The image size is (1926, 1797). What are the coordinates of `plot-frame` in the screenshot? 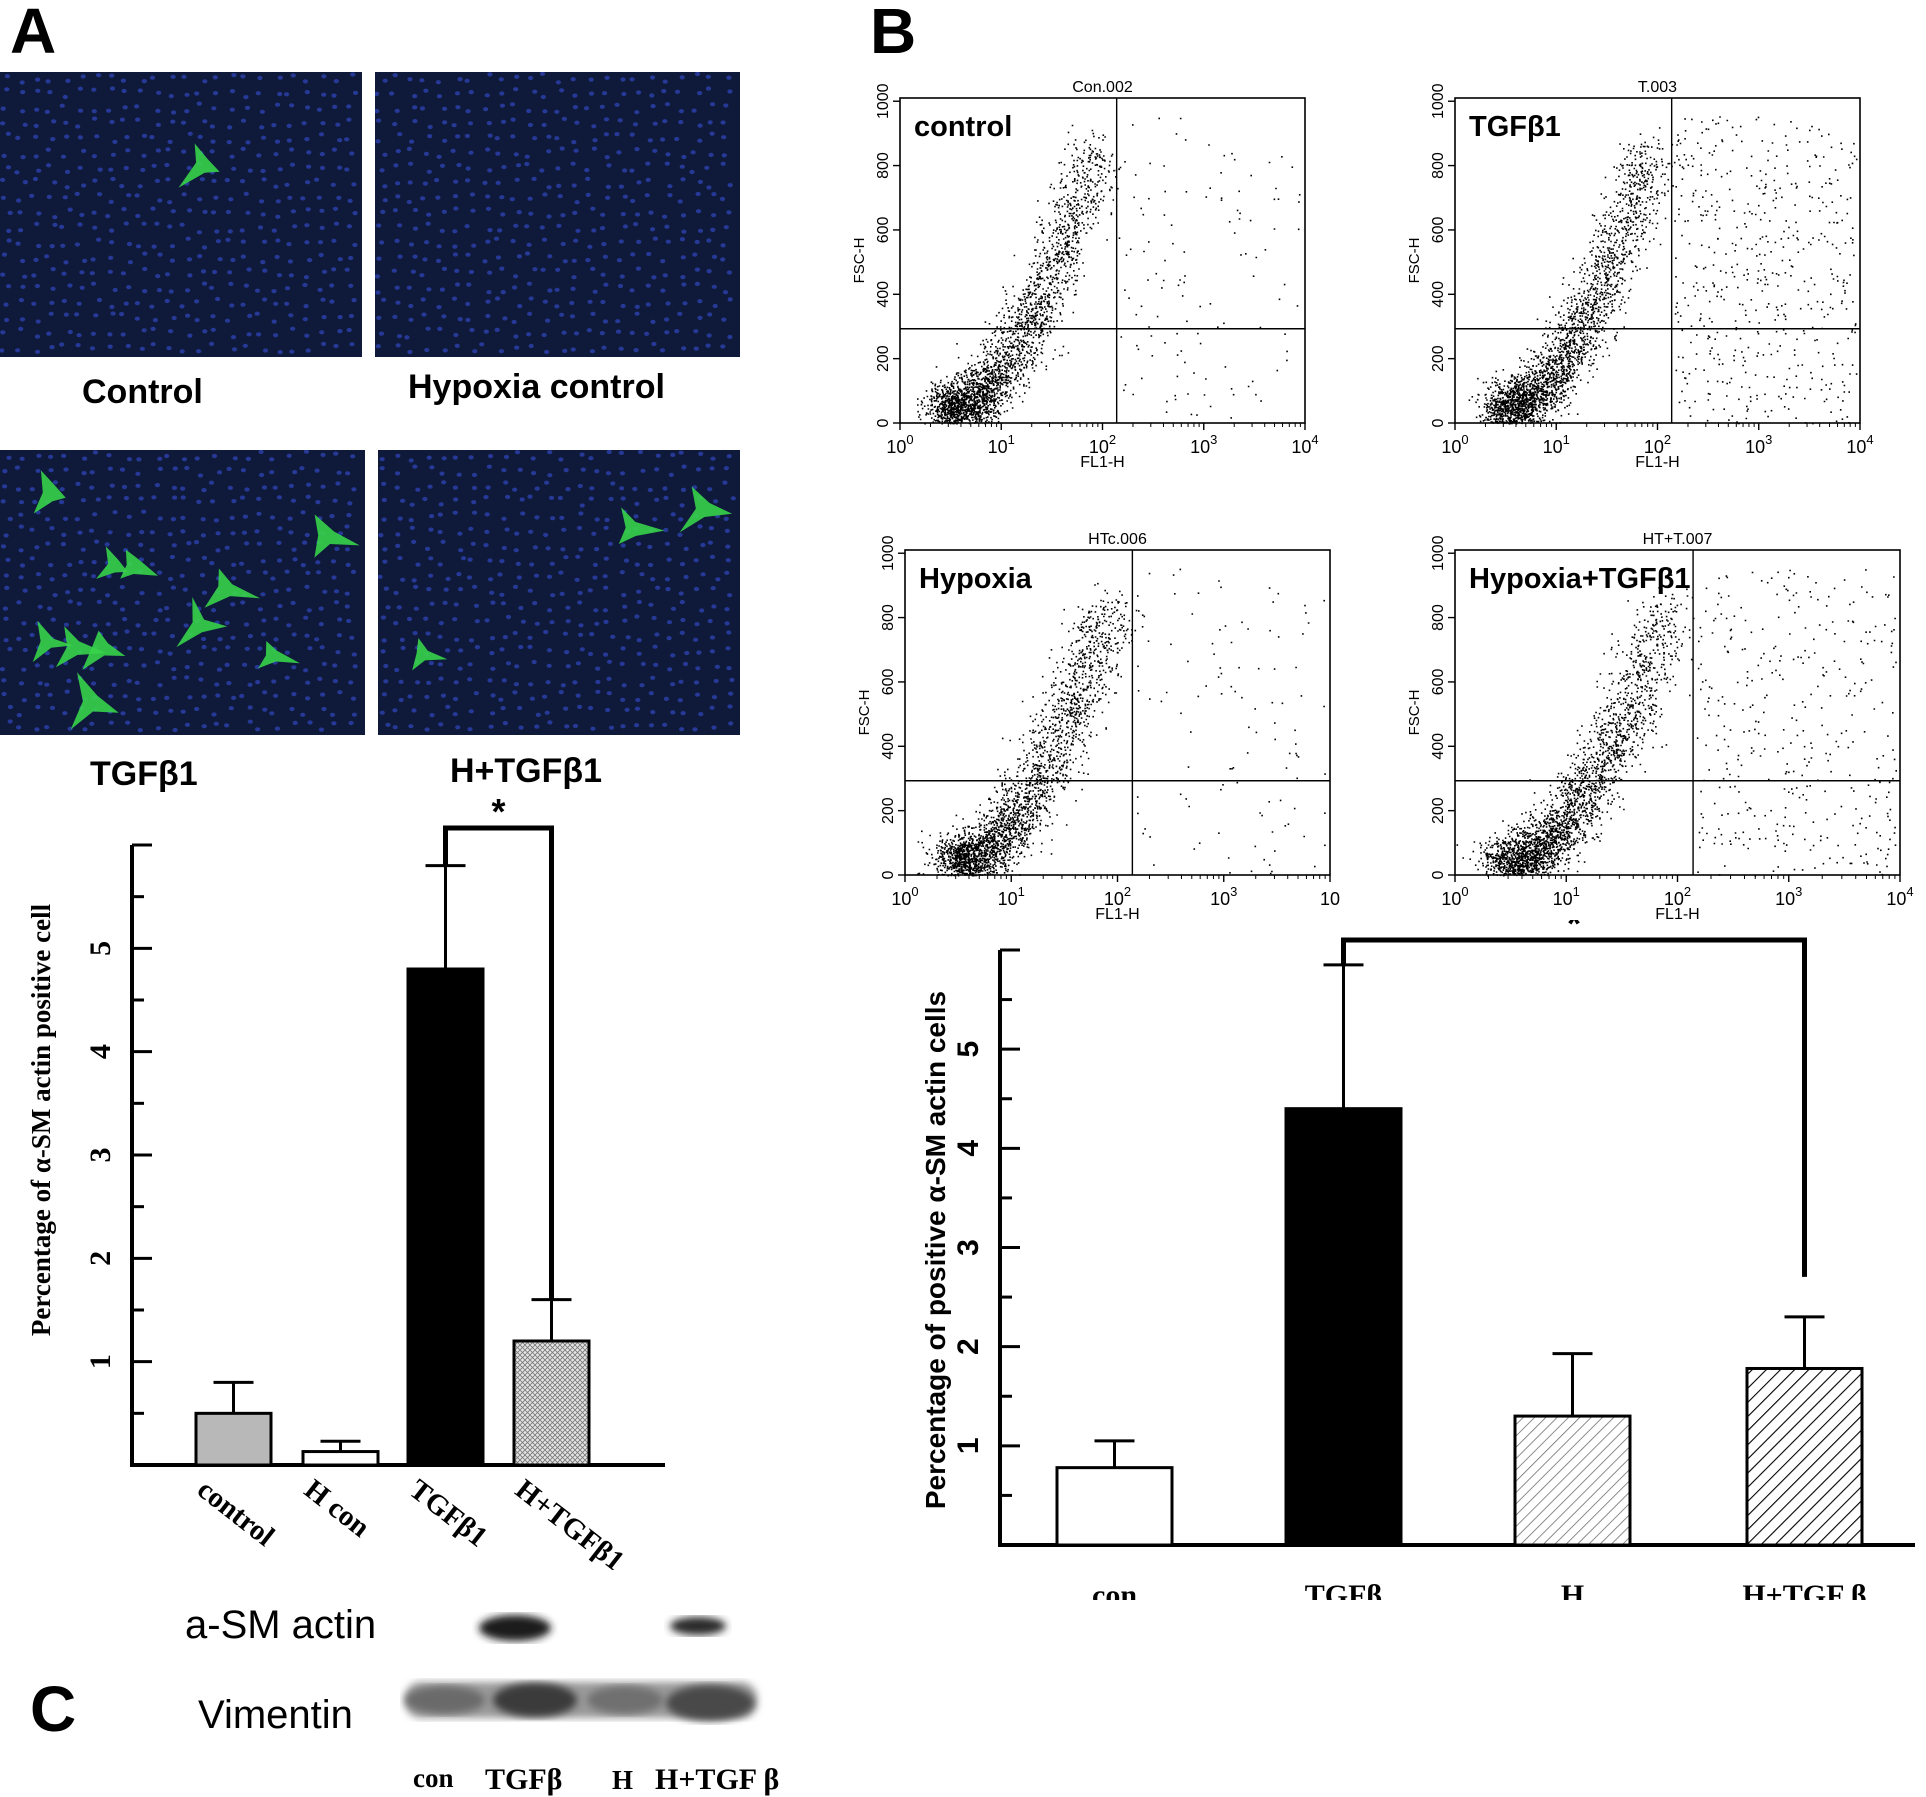 It's located at (1677, 712).